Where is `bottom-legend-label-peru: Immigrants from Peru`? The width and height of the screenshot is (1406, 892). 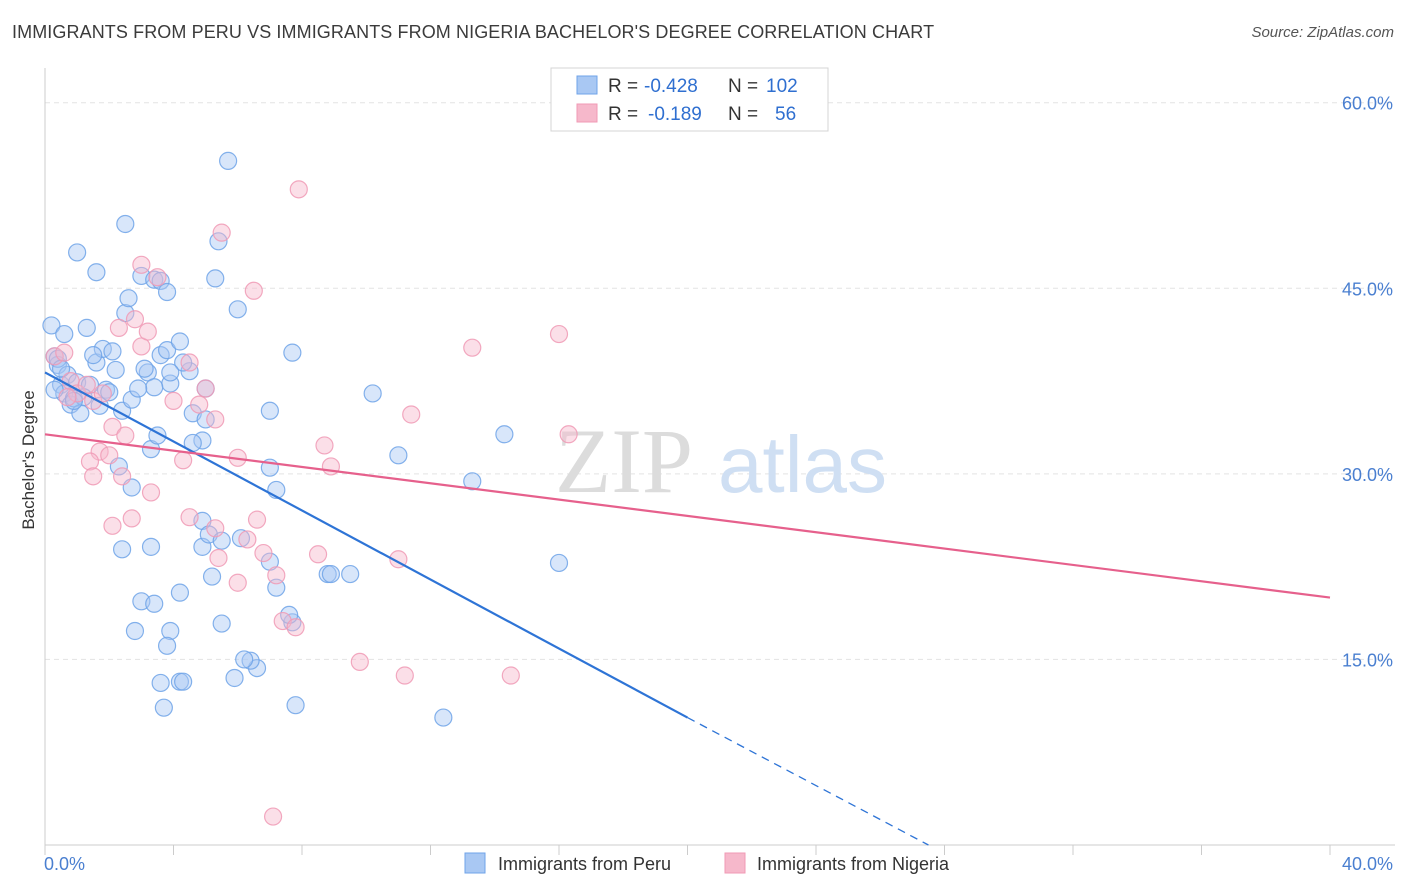 bottom-legend-label-peru: Immigrants from Peru is located at coordinates (584, 864).